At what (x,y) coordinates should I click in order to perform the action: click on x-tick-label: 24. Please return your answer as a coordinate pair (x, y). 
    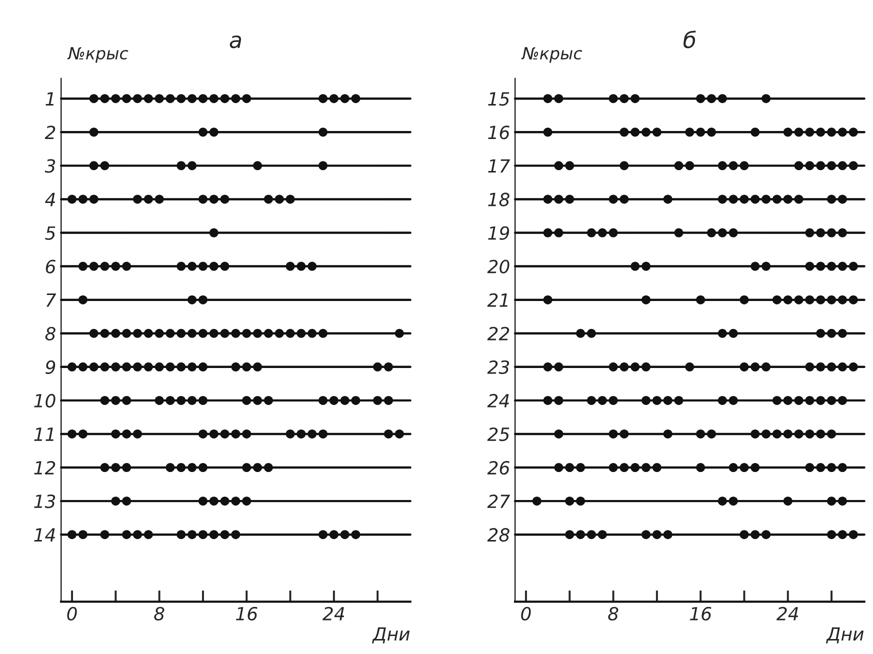
    Looking at the image, I should click on (787, 613).